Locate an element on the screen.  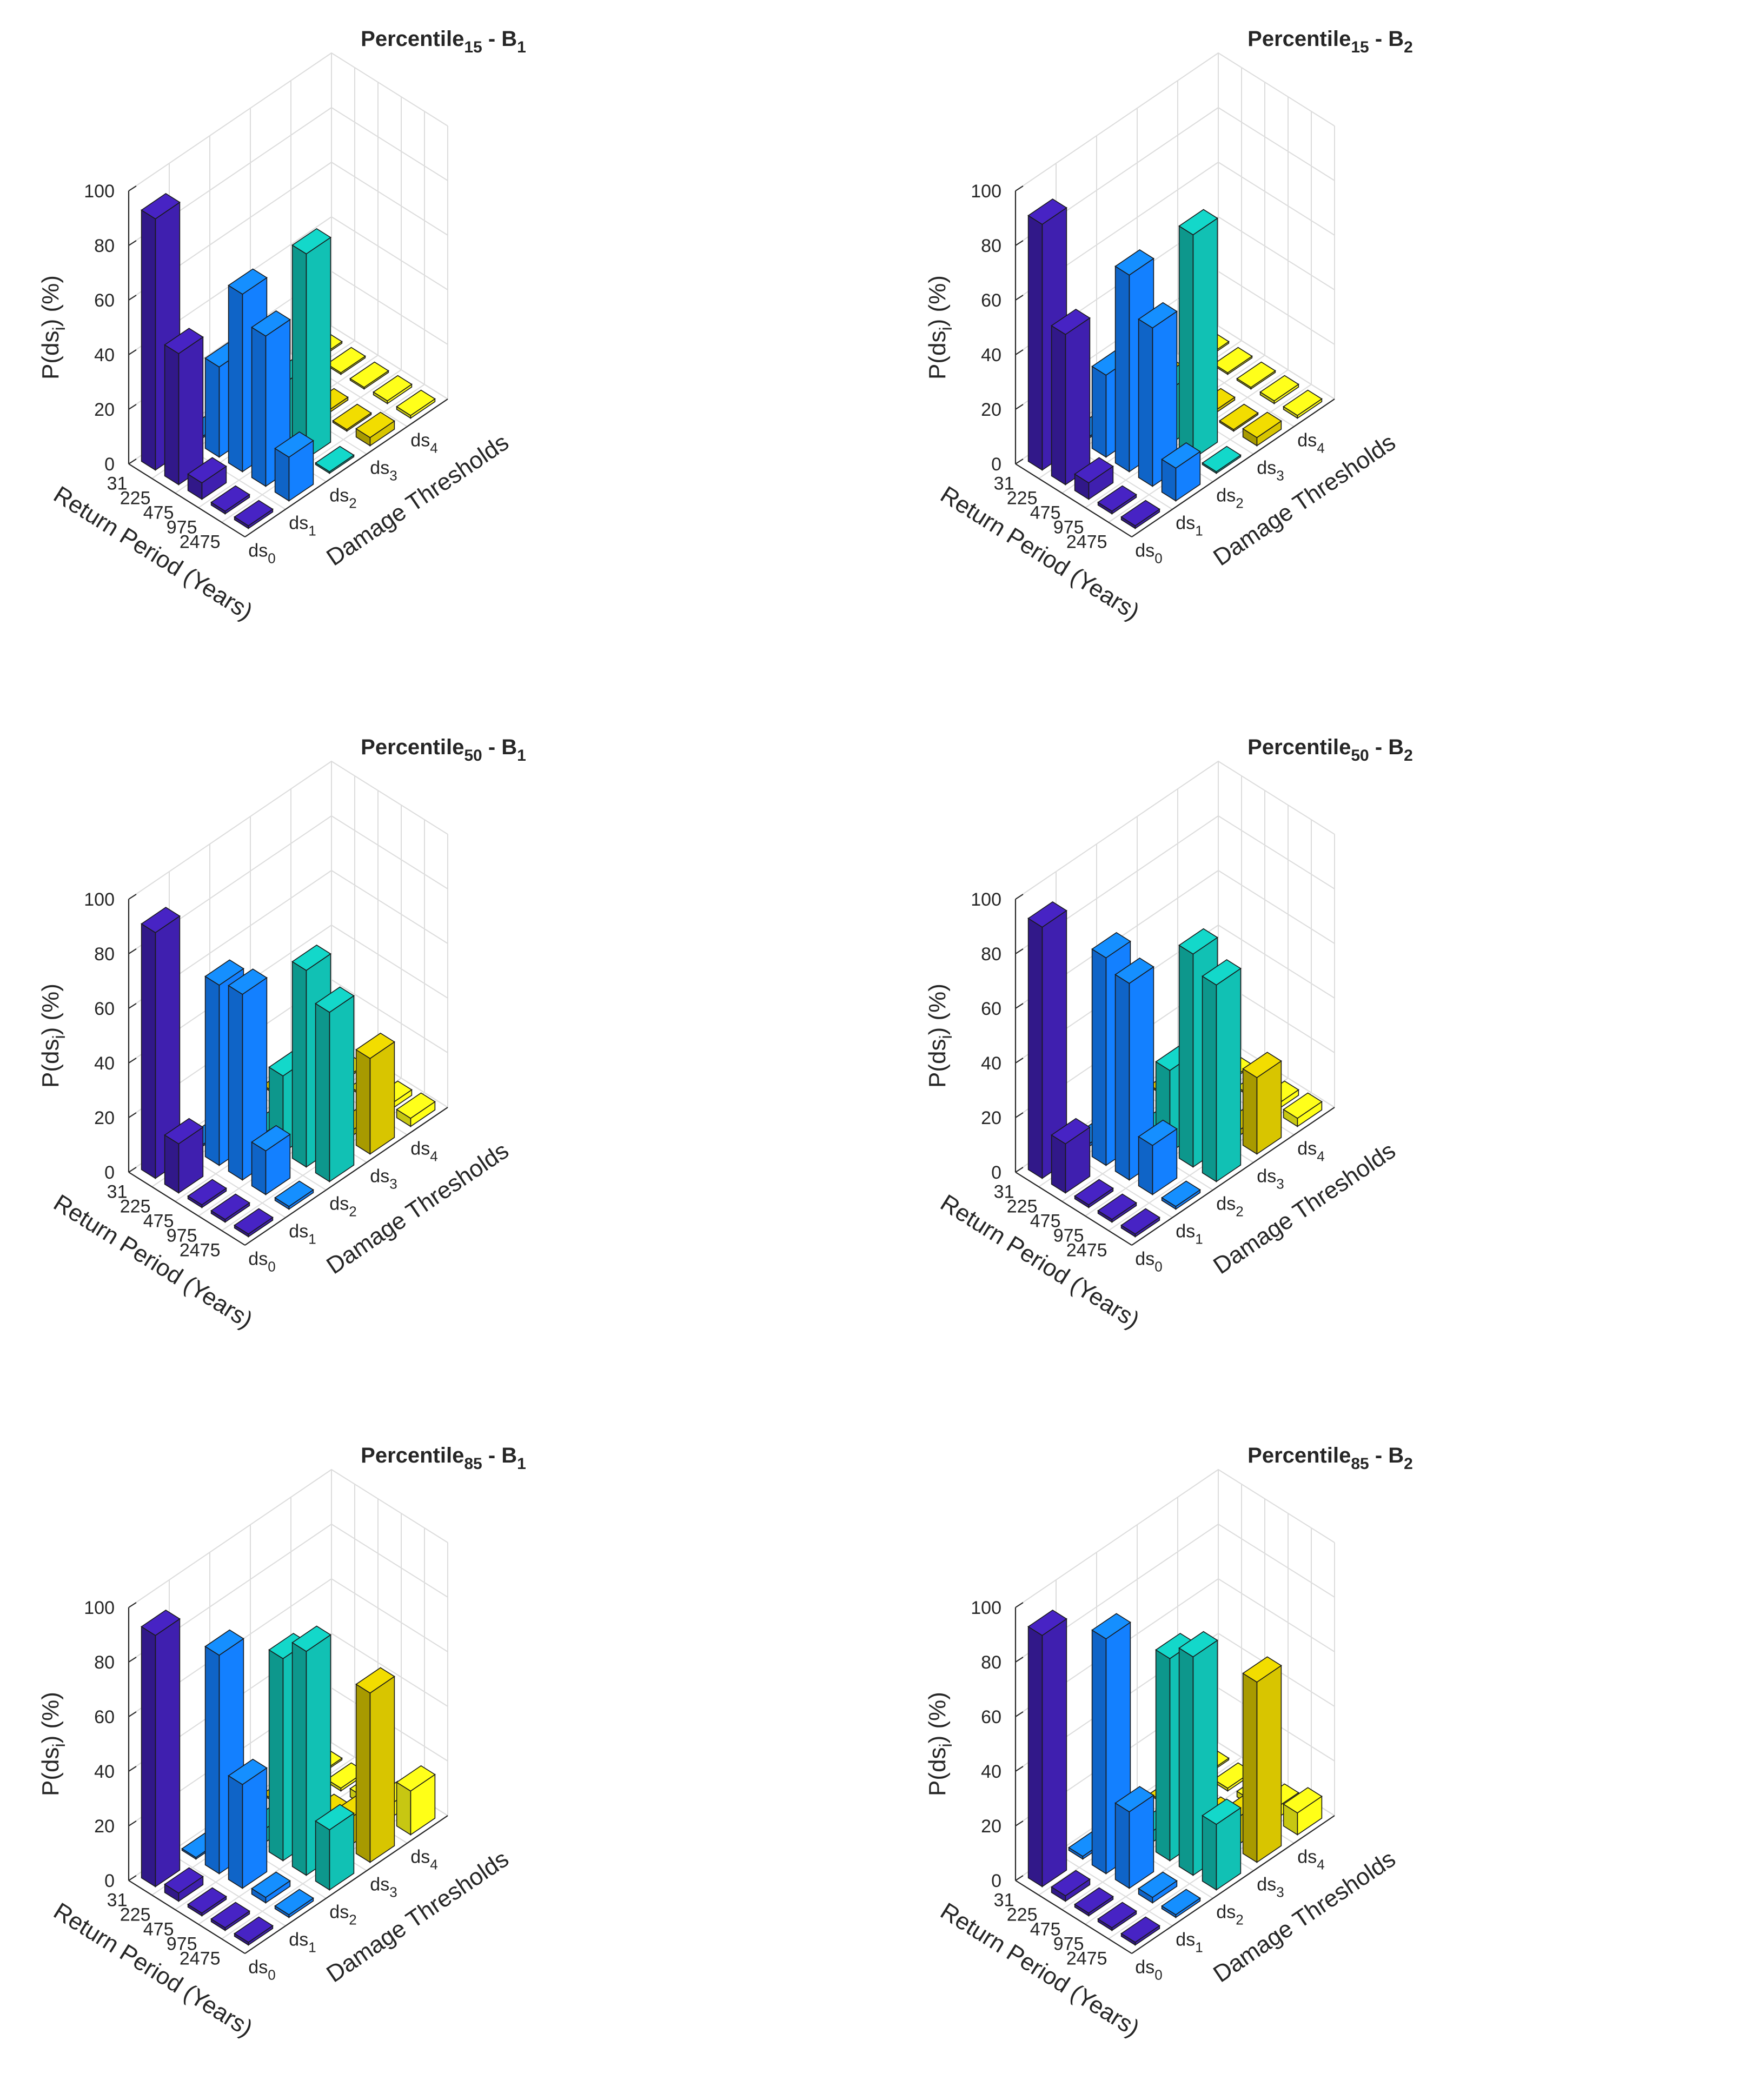
z-tick-label: 0 is located at coordinates (996, 1172).